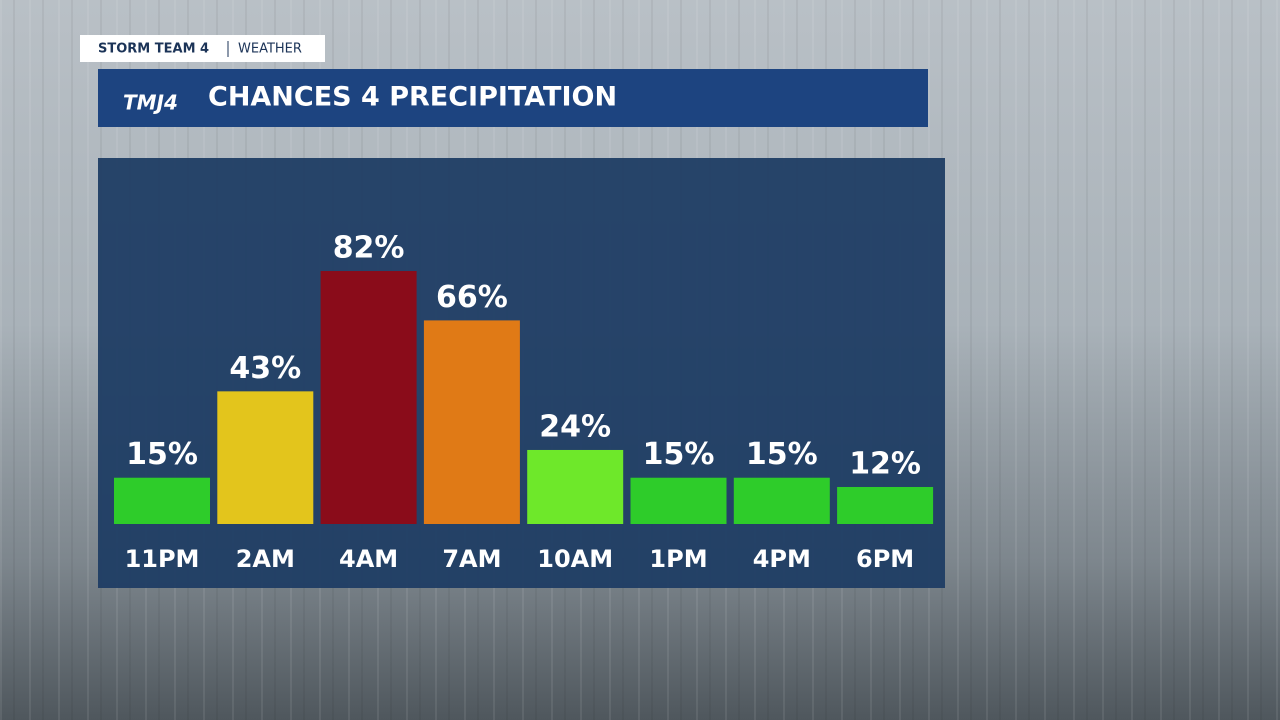 This screenshot has width=1280, height=720. Describe the element at coordinates (412, 97) in the screenshot. I see `chart-title: CHANCES 4 PRECIPITATION` at that location.